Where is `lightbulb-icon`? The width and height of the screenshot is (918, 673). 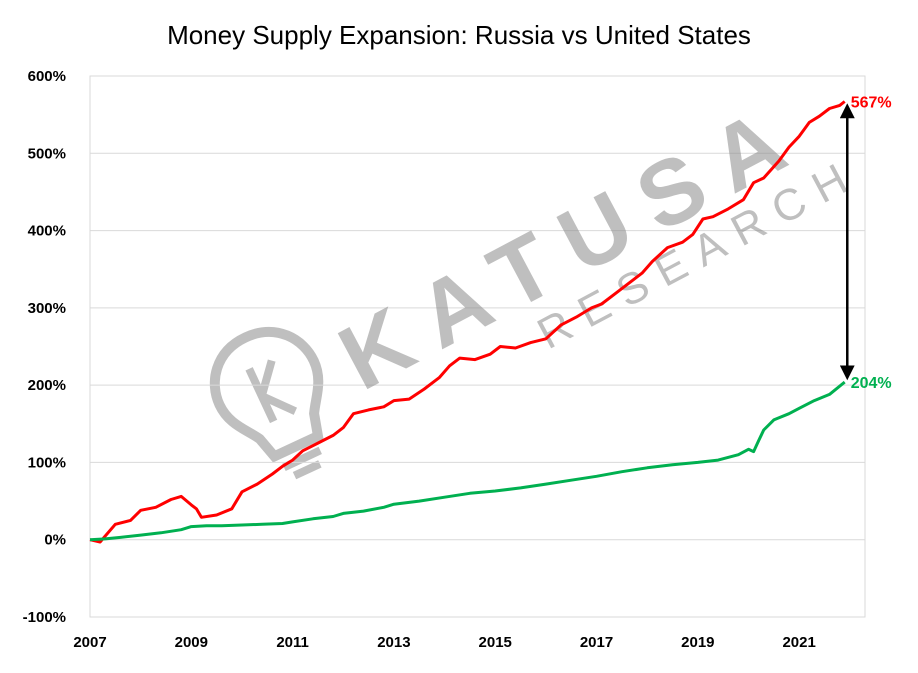
lightbulb-icon is located at coordinates (266, 403).